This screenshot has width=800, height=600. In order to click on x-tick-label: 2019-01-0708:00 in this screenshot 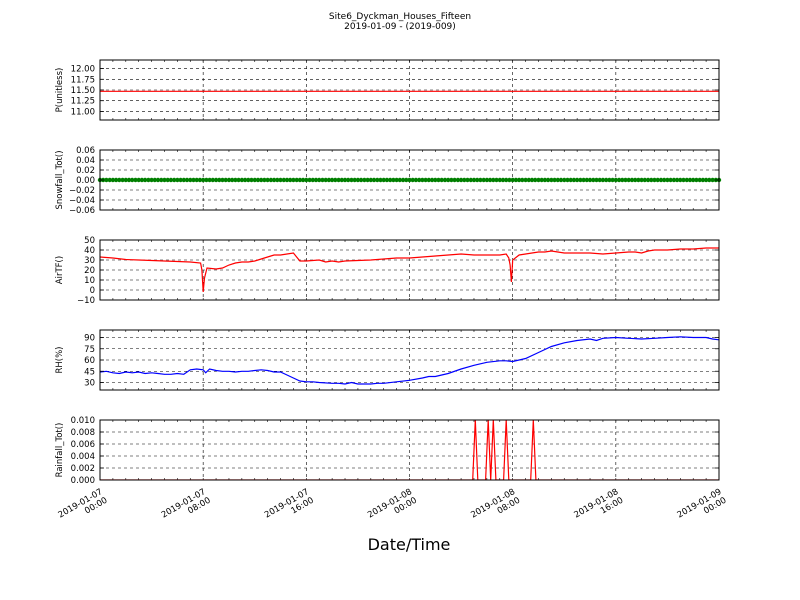, I will do `click(186, 508)`.